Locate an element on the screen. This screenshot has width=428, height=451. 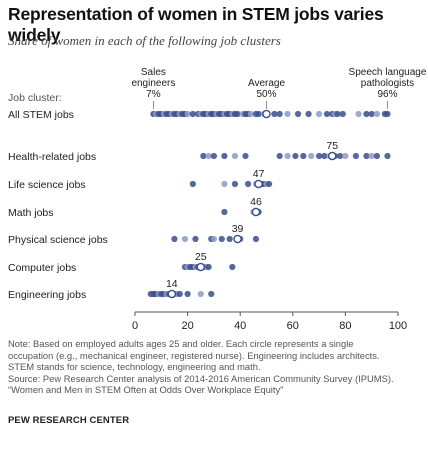
data-label: 25 is located at coordinates (201, 257).